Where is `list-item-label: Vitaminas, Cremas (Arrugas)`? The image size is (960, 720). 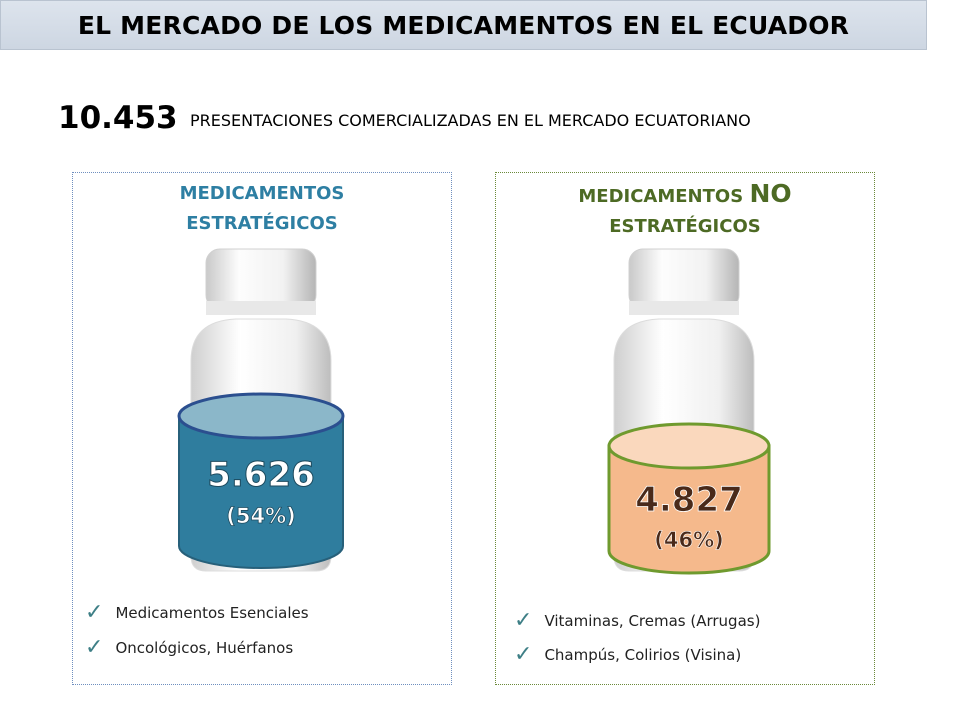 list-item-label: Vitaminas, Cremas (Arrugas) is located at coordinates (652, 620).